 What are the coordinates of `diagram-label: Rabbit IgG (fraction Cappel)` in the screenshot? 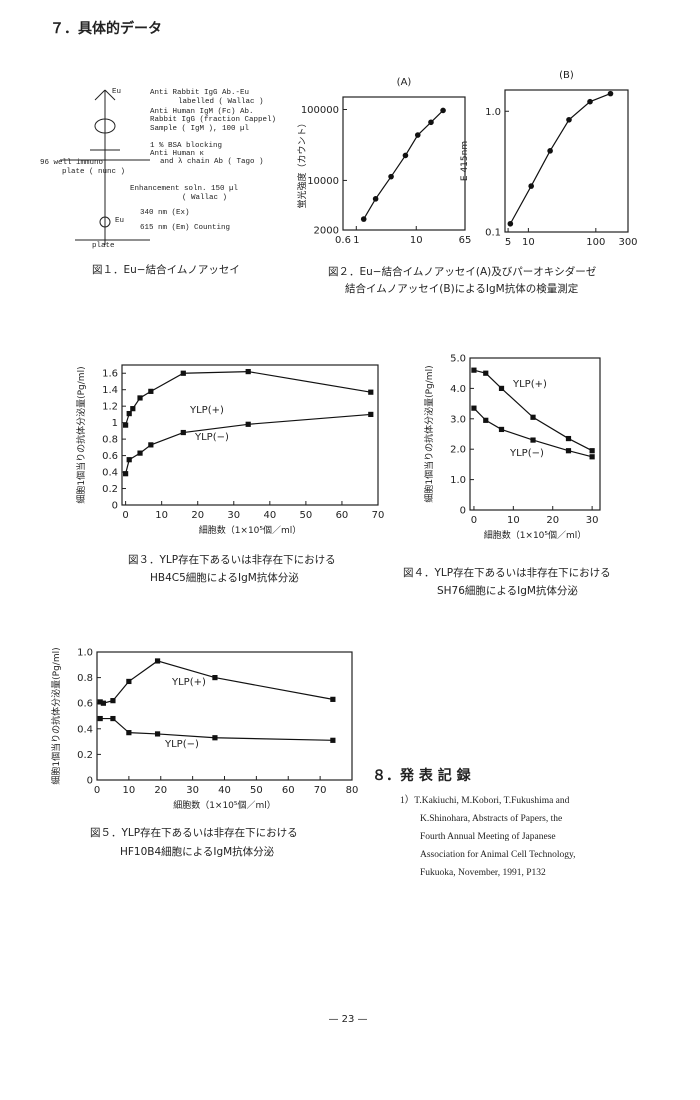 It's located at (213, 120).